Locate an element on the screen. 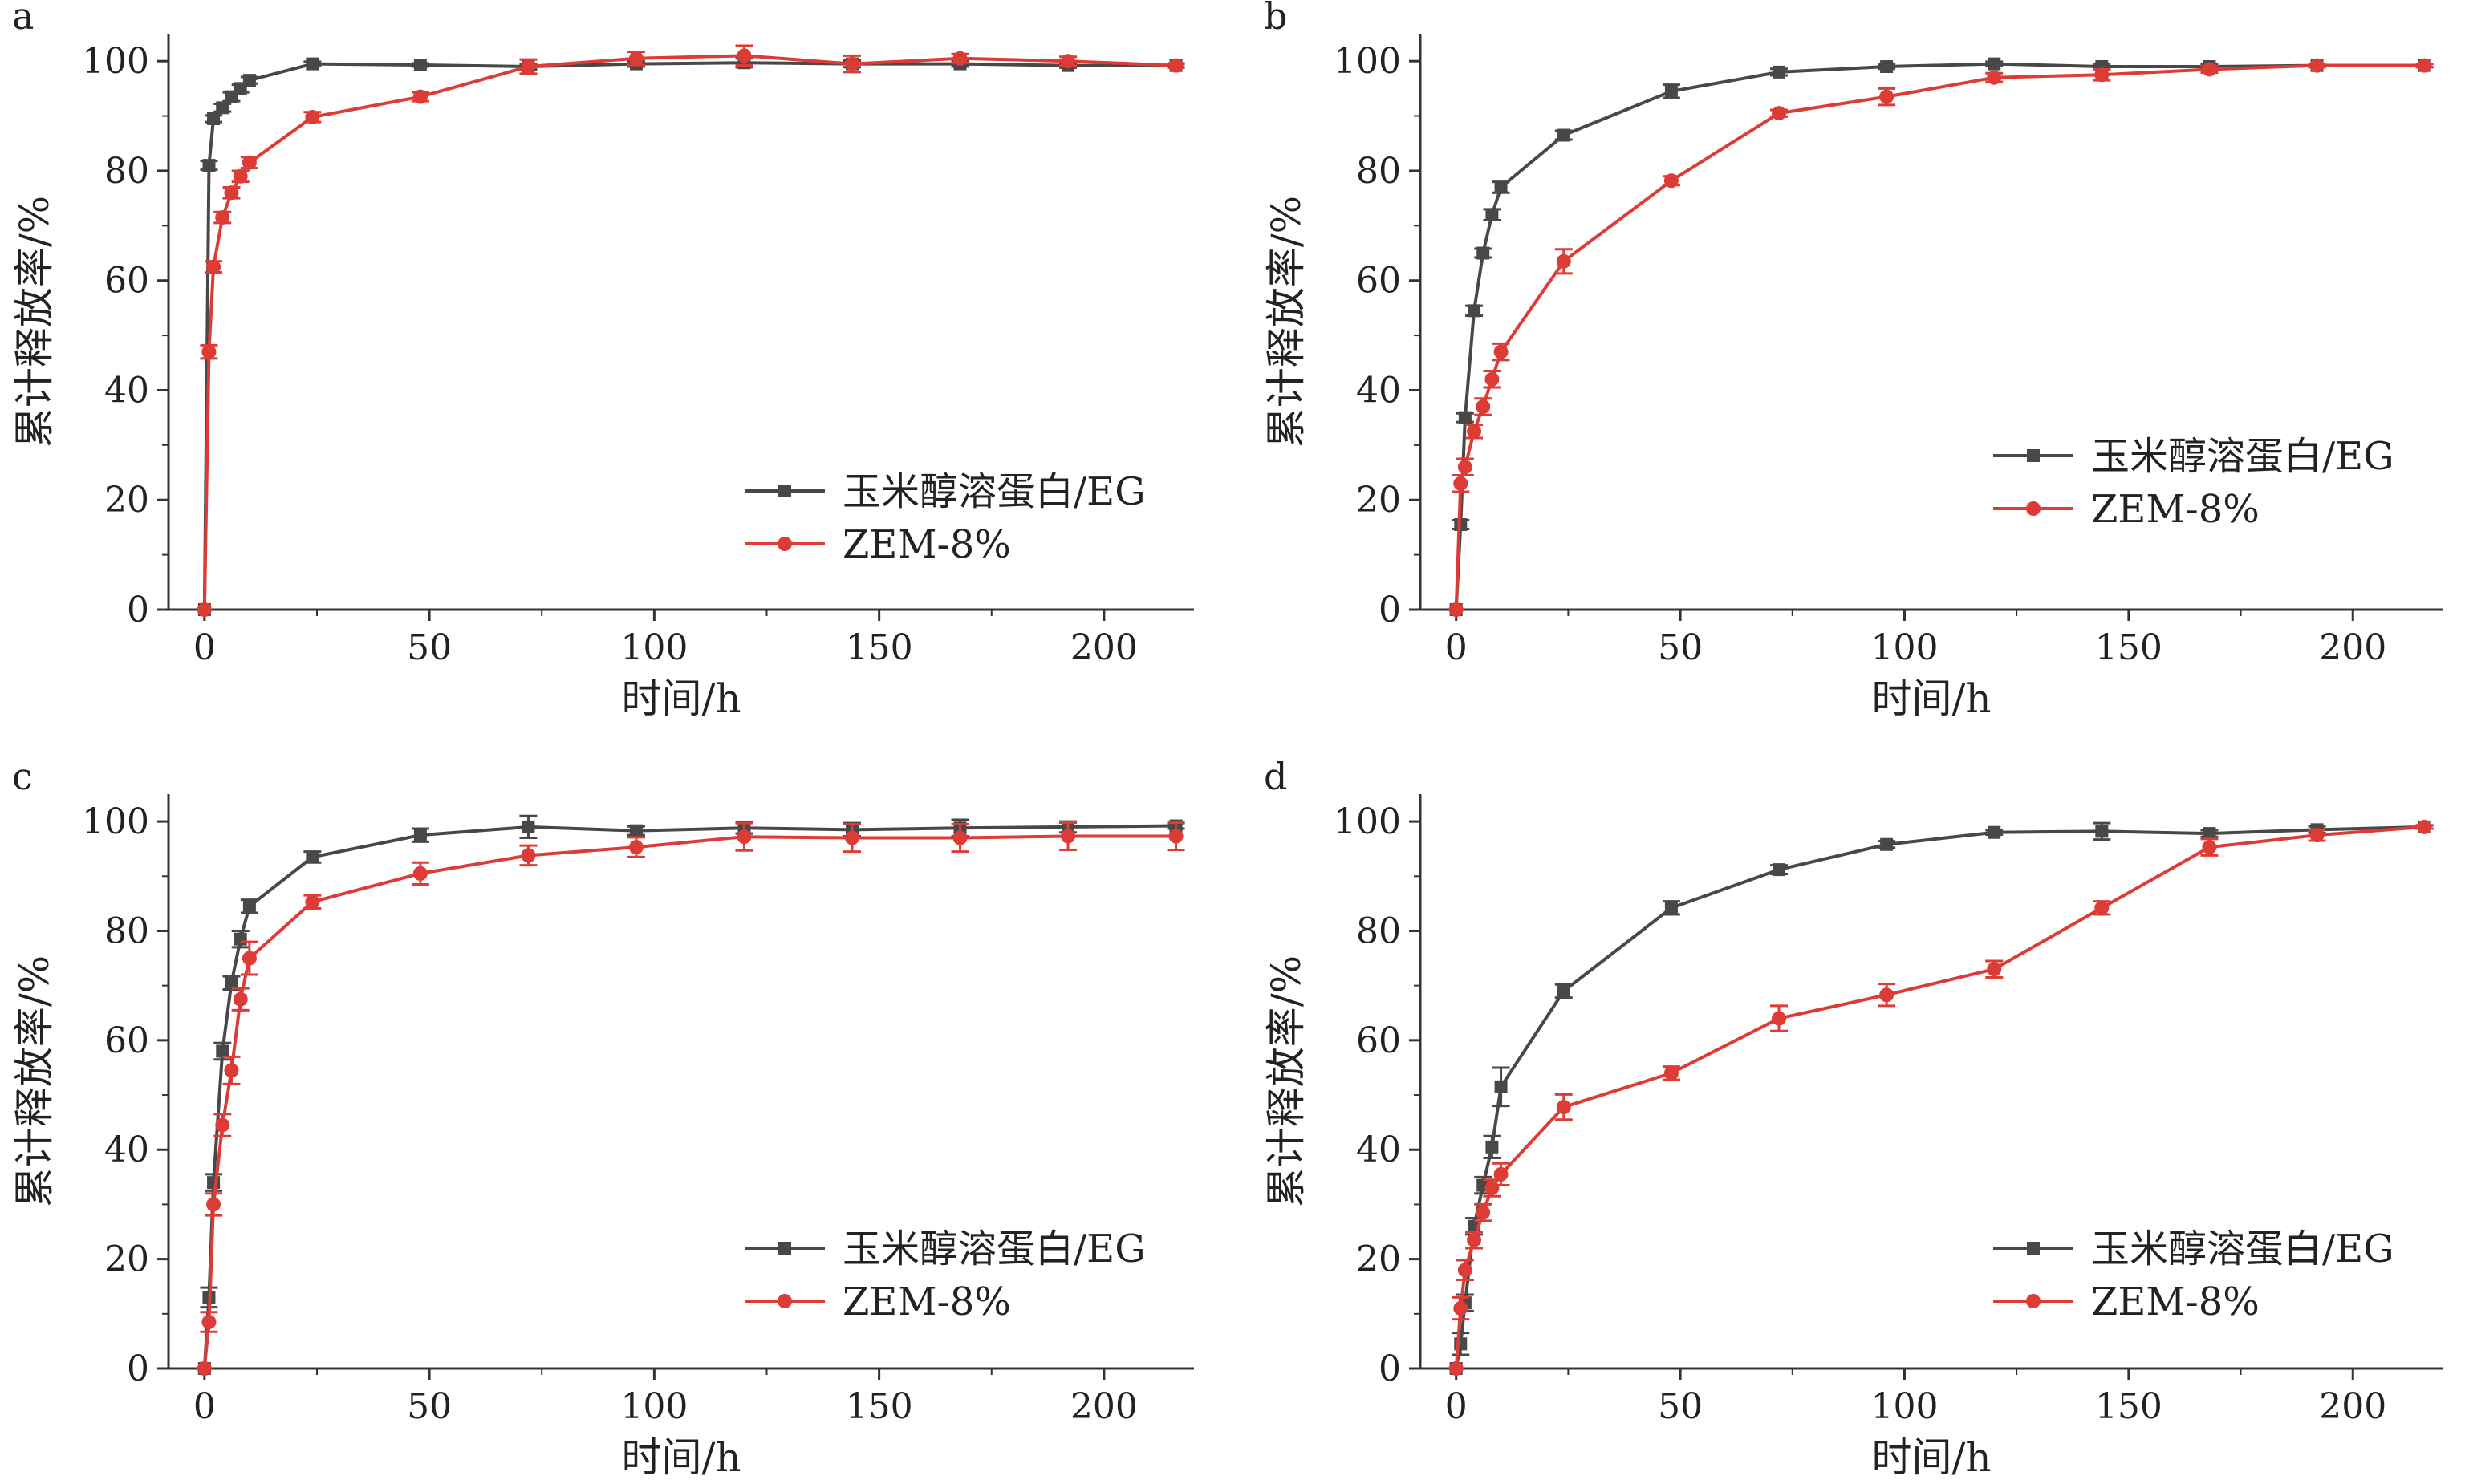 The image size is (2465, 1484). panel-letter: a is located at coordinates (23, 19).